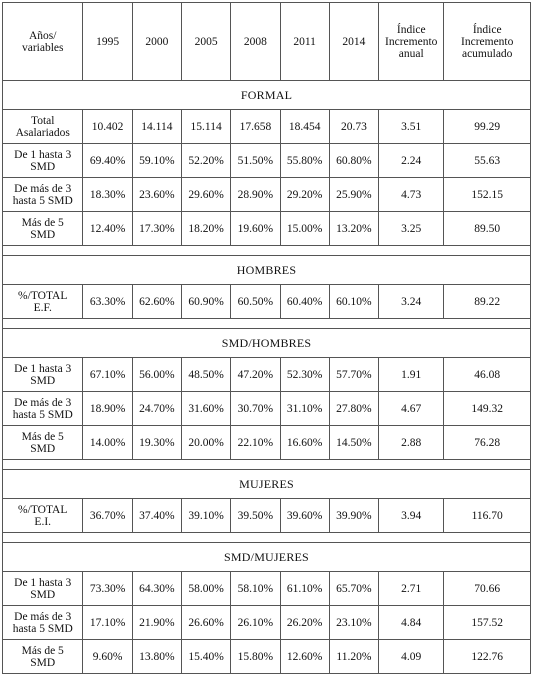 The height and width of the screenshot is (674, 533). What do you see at coordinates (43, 509) in the screenshot?
I see `row-label-line: %/TOTAL` at bounding box center [43, 509].